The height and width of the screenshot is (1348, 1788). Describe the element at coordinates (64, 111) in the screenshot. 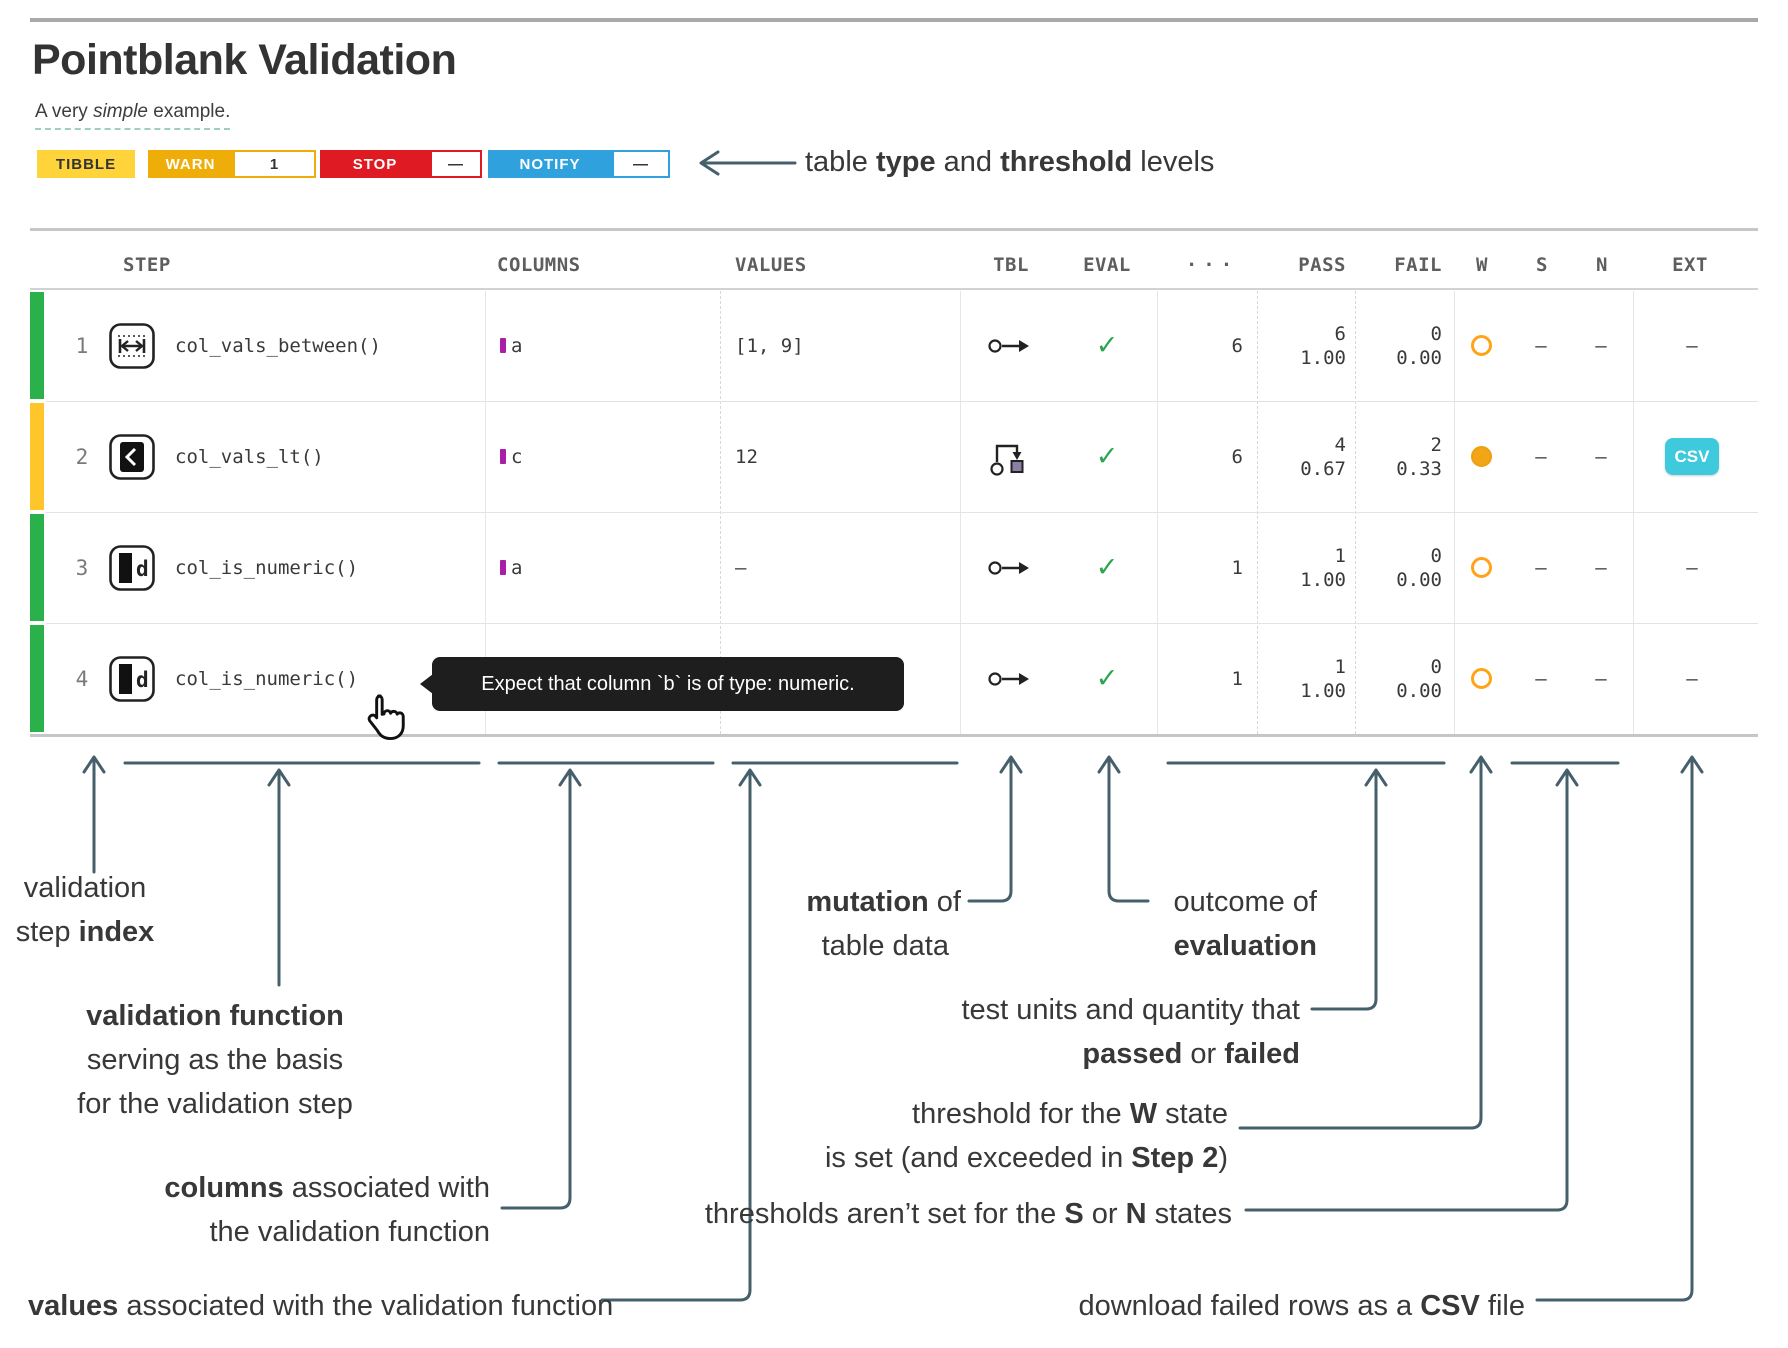

I see `subtitle-pre: A very` at that location.